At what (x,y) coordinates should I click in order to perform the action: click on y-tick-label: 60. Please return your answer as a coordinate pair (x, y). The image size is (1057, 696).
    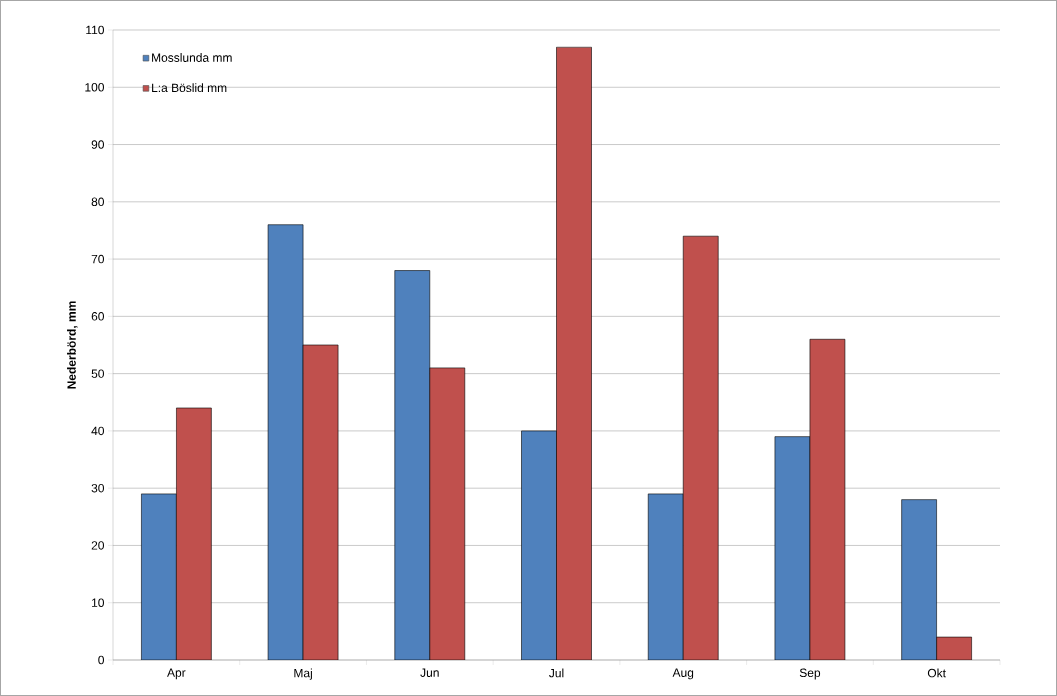
    Looking at the image, I should click on (97, 316).